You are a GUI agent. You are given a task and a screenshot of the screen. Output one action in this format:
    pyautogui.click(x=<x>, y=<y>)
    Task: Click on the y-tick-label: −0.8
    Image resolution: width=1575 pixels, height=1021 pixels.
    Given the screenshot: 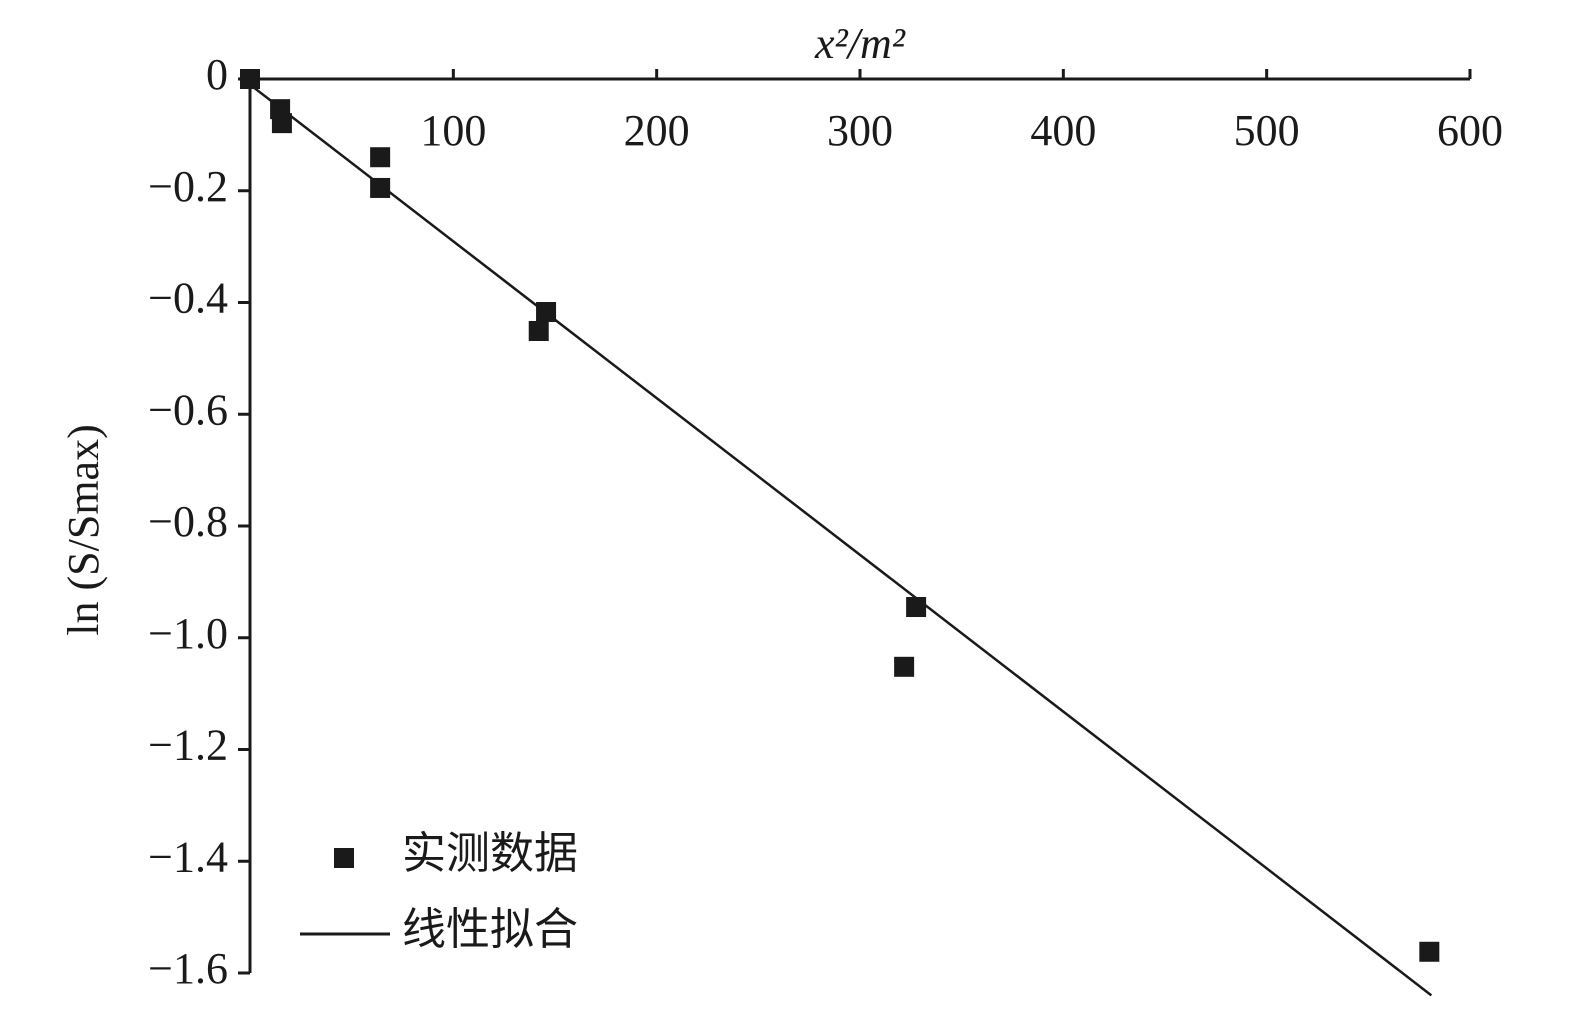 What is the action you would take?
    pyautogui.click(x=188, y=521)
    